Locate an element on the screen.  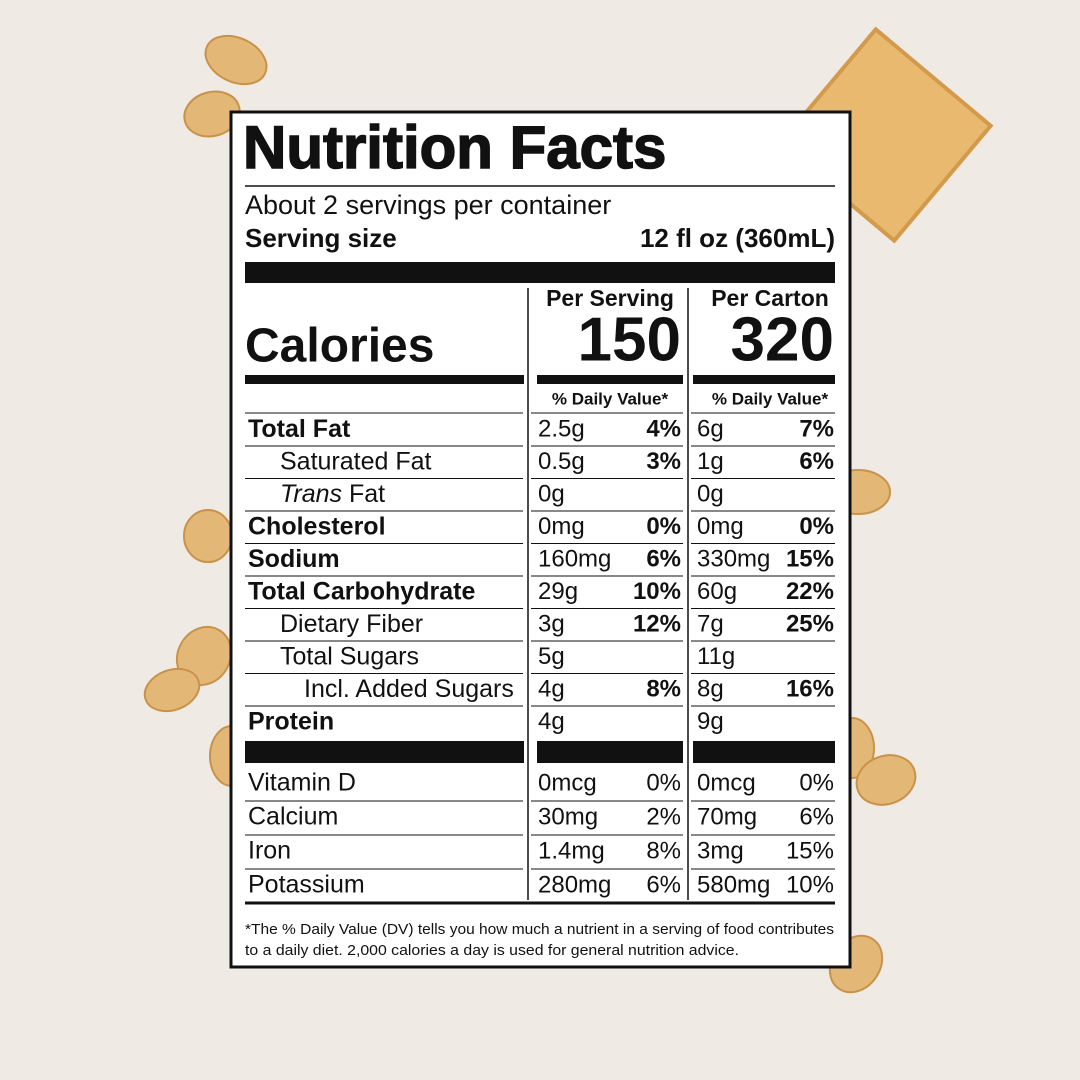
nutrient-name: Protein is located at coordinates (291, 721).